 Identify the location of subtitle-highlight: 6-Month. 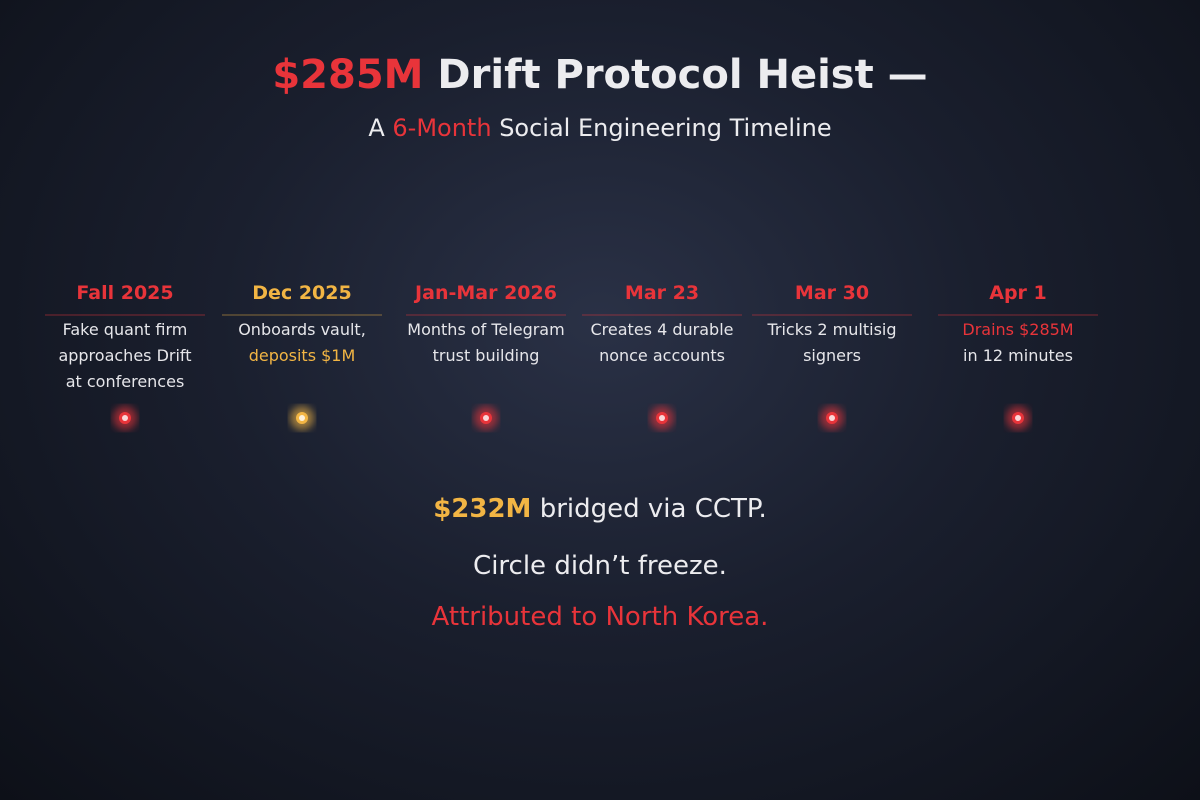
(442, 128).